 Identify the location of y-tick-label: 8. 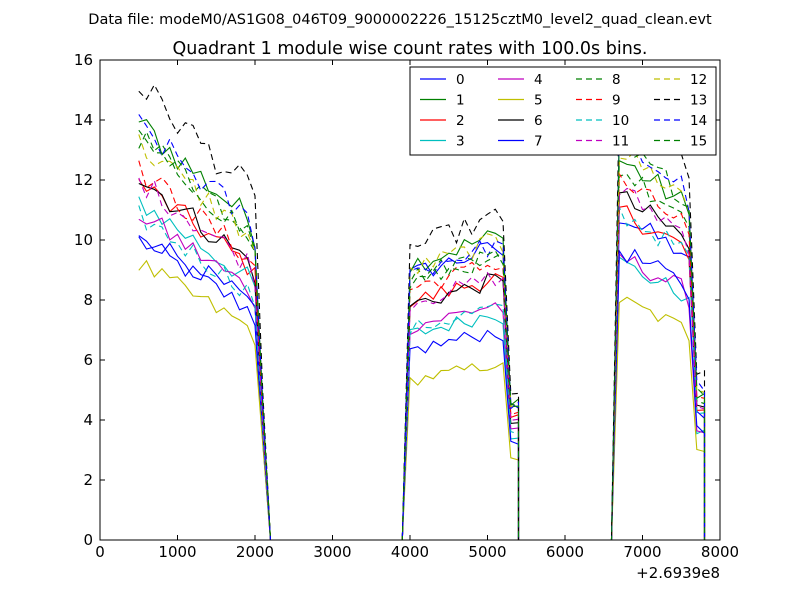
(88, 300).